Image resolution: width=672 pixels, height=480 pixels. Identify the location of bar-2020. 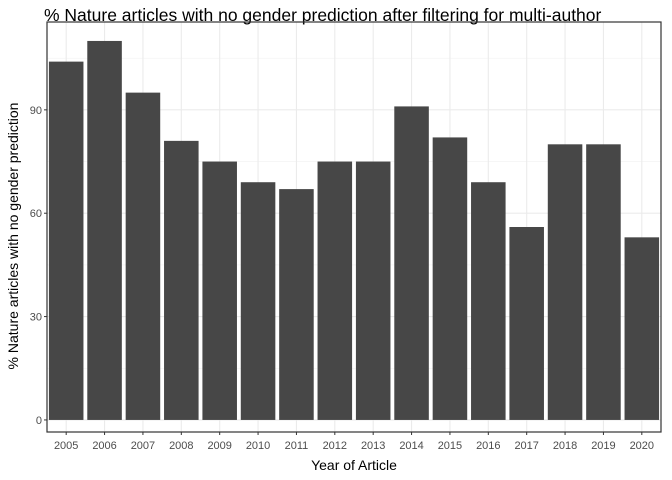
(642, 328).